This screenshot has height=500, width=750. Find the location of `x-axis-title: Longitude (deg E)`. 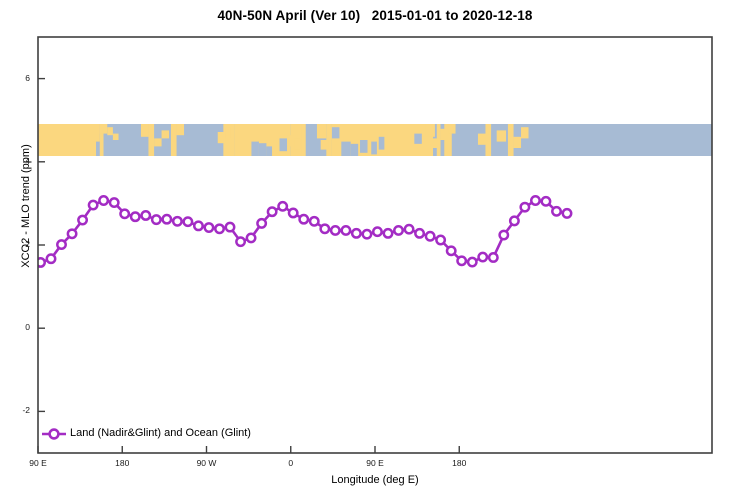

x-axis-title: Longitude (deg E) is located at coordinates (375, 480).